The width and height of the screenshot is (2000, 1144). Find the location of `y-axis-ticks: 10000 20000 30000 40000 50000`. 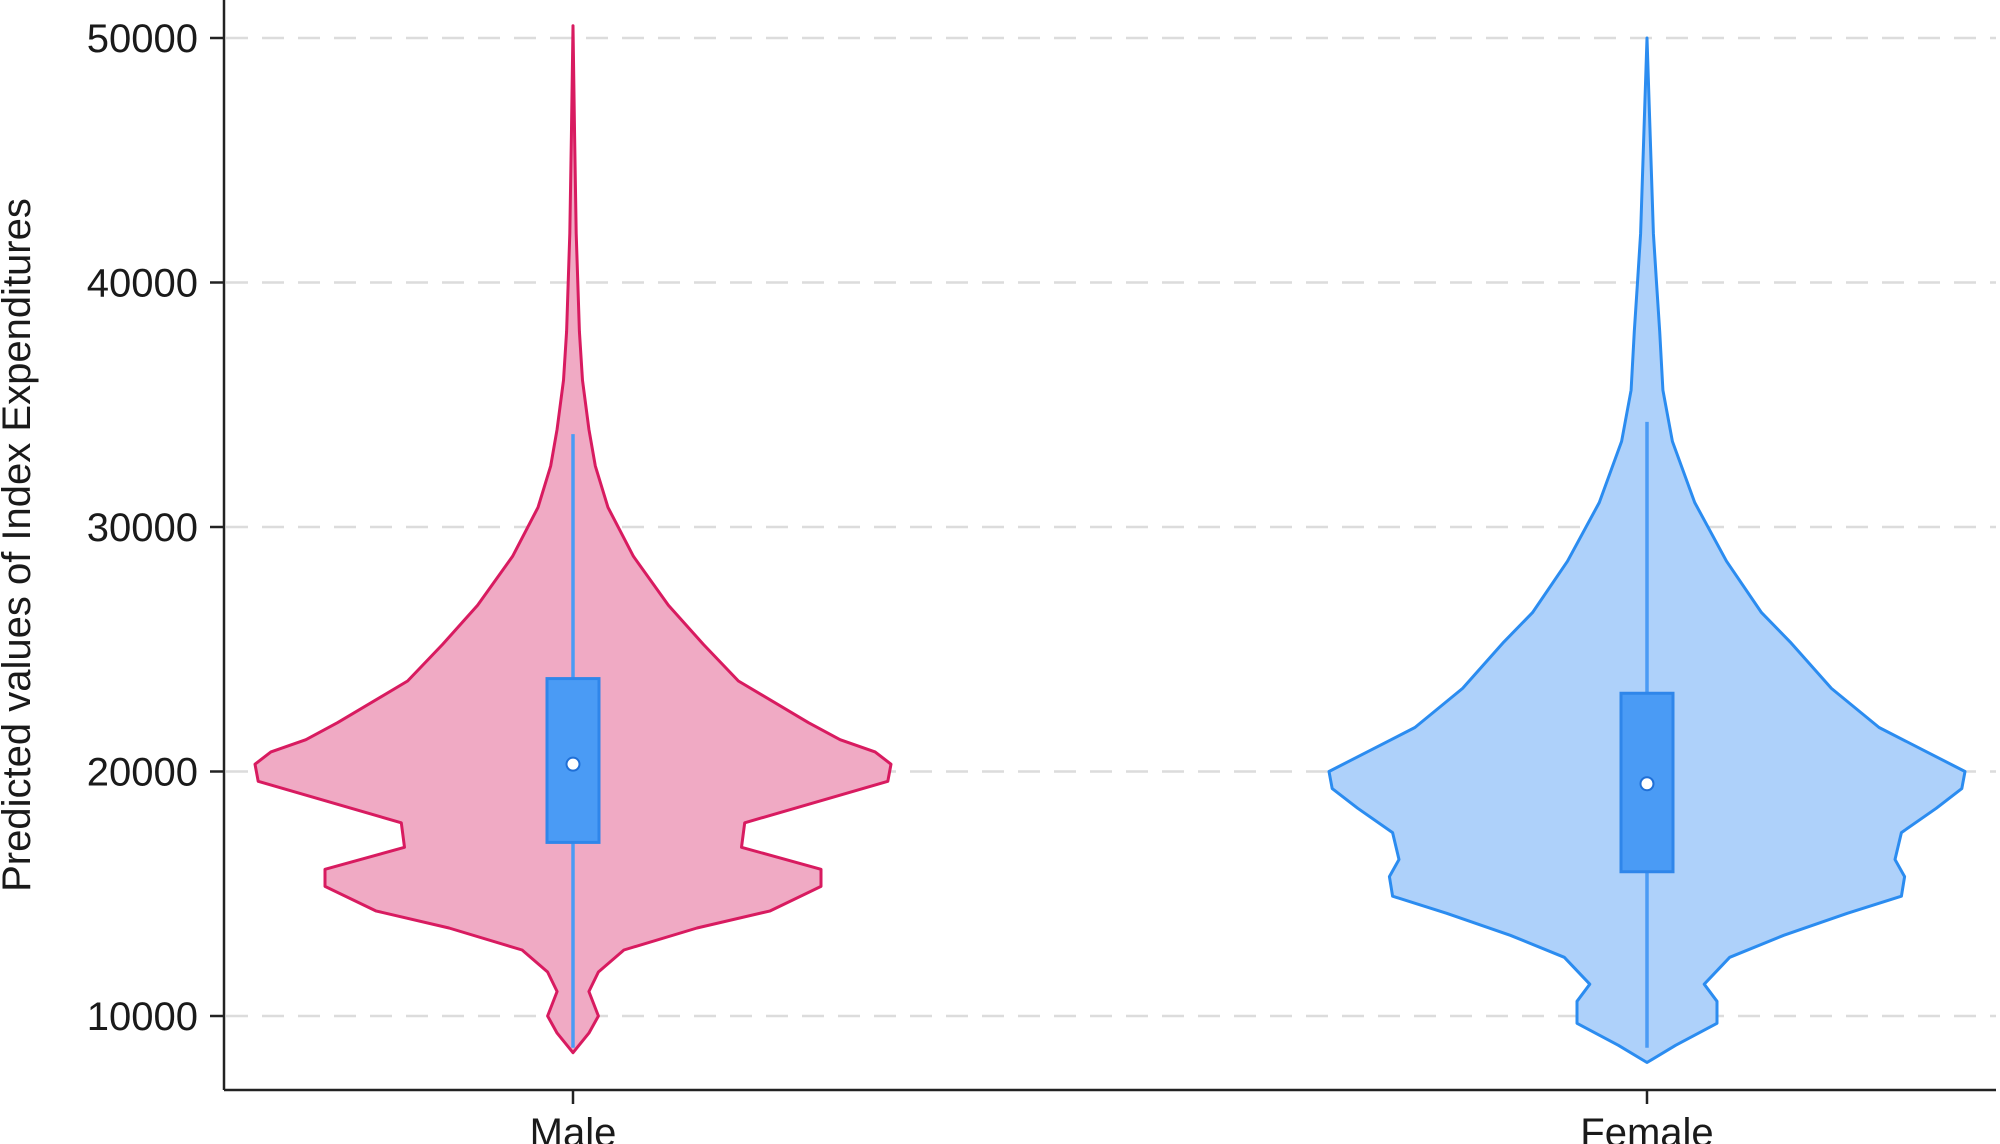

y-axis-ticks: 10000 20000 30000 40000 50000 is located at coordinates (155, 528).